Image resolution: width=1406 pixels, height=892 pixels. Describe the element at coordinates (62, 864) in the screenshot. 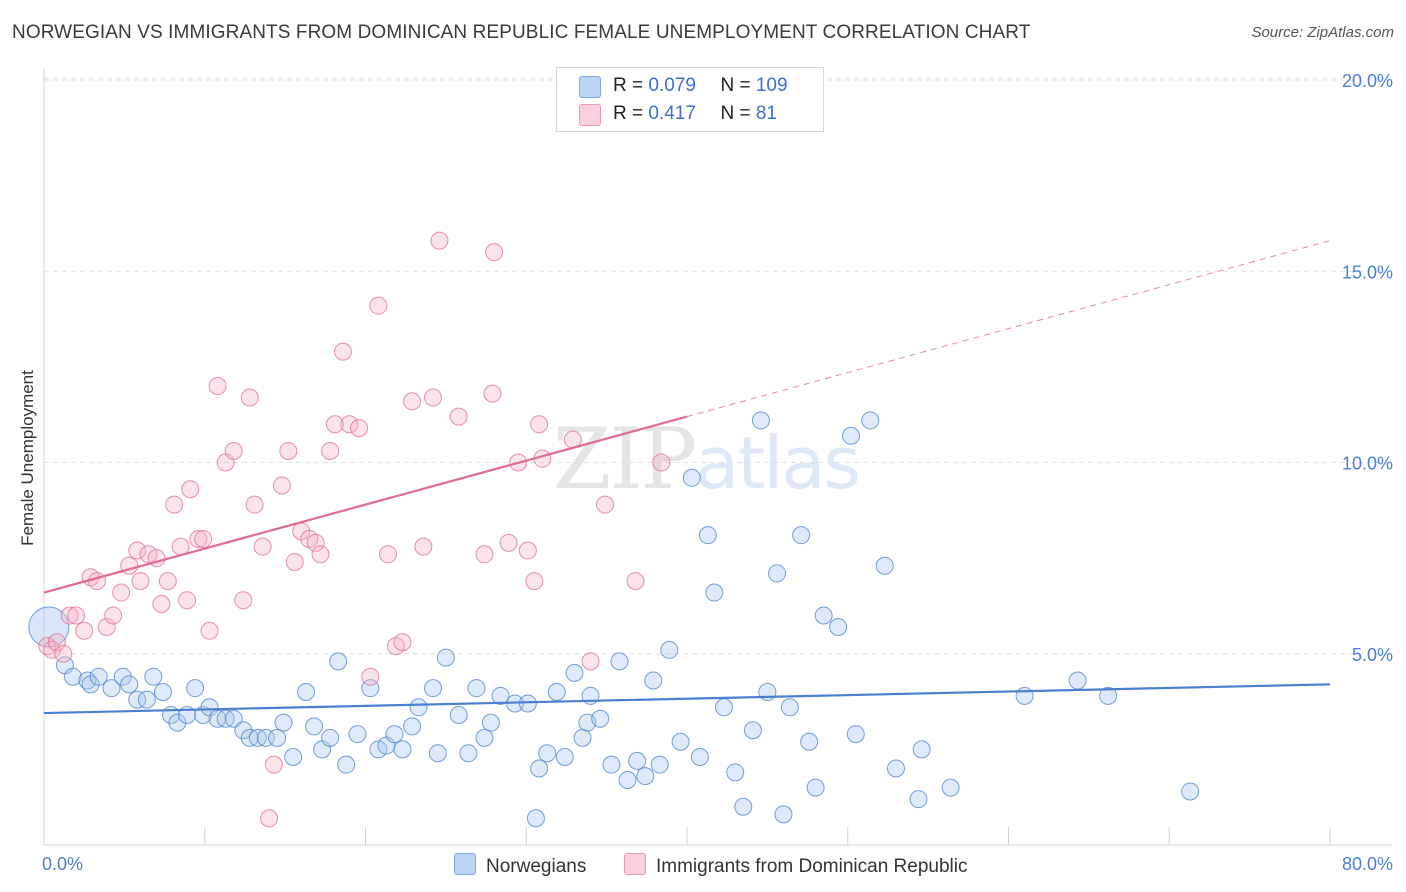

I see `x-tick-label: 0.0%` at that location.